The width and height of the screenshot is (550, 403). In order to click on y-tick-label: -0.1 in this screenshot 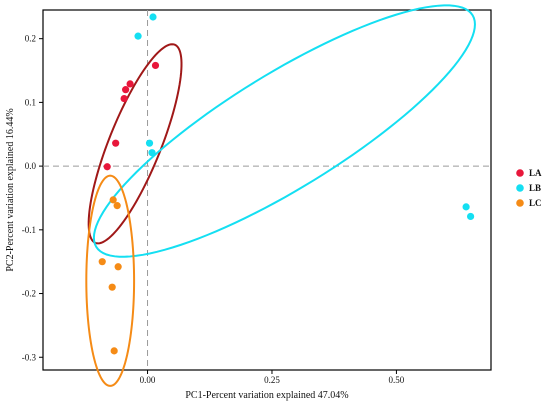, I will do `click(29, 230)`.